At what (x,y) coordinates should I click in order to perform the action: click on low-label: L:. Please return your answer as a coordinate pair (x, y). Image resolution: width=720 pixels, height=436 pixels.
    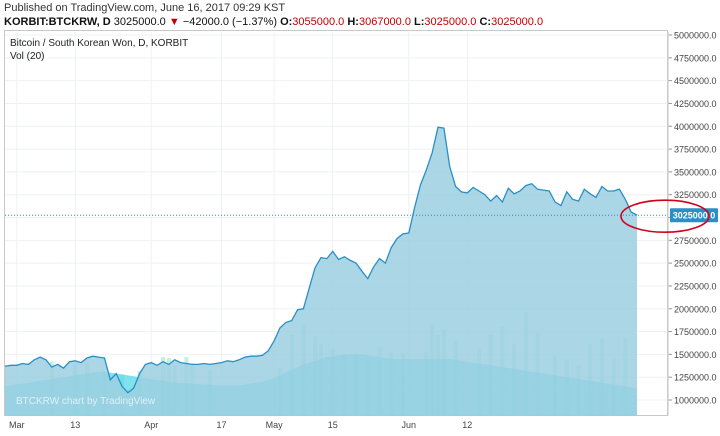
    Looking at the image, I should click on (419, 22).